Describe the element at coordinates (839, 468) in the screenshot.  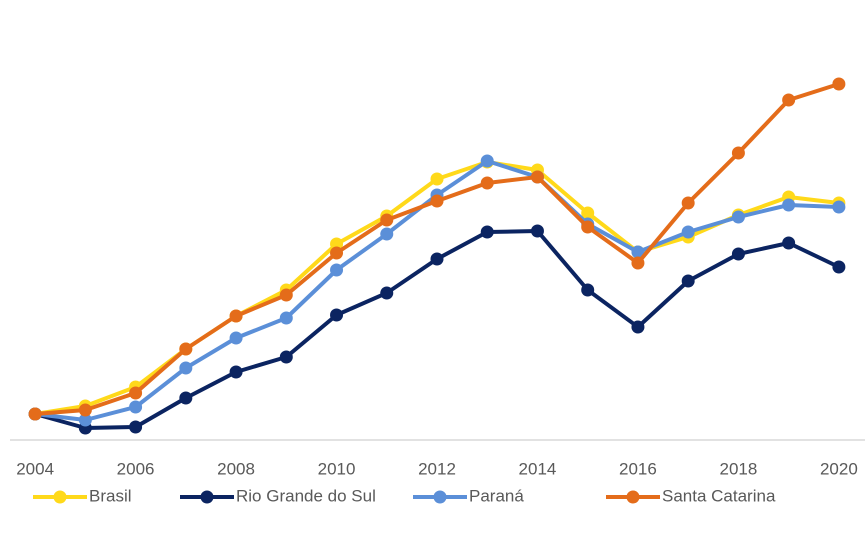
I see `x-tick-label: 2020` at that location.